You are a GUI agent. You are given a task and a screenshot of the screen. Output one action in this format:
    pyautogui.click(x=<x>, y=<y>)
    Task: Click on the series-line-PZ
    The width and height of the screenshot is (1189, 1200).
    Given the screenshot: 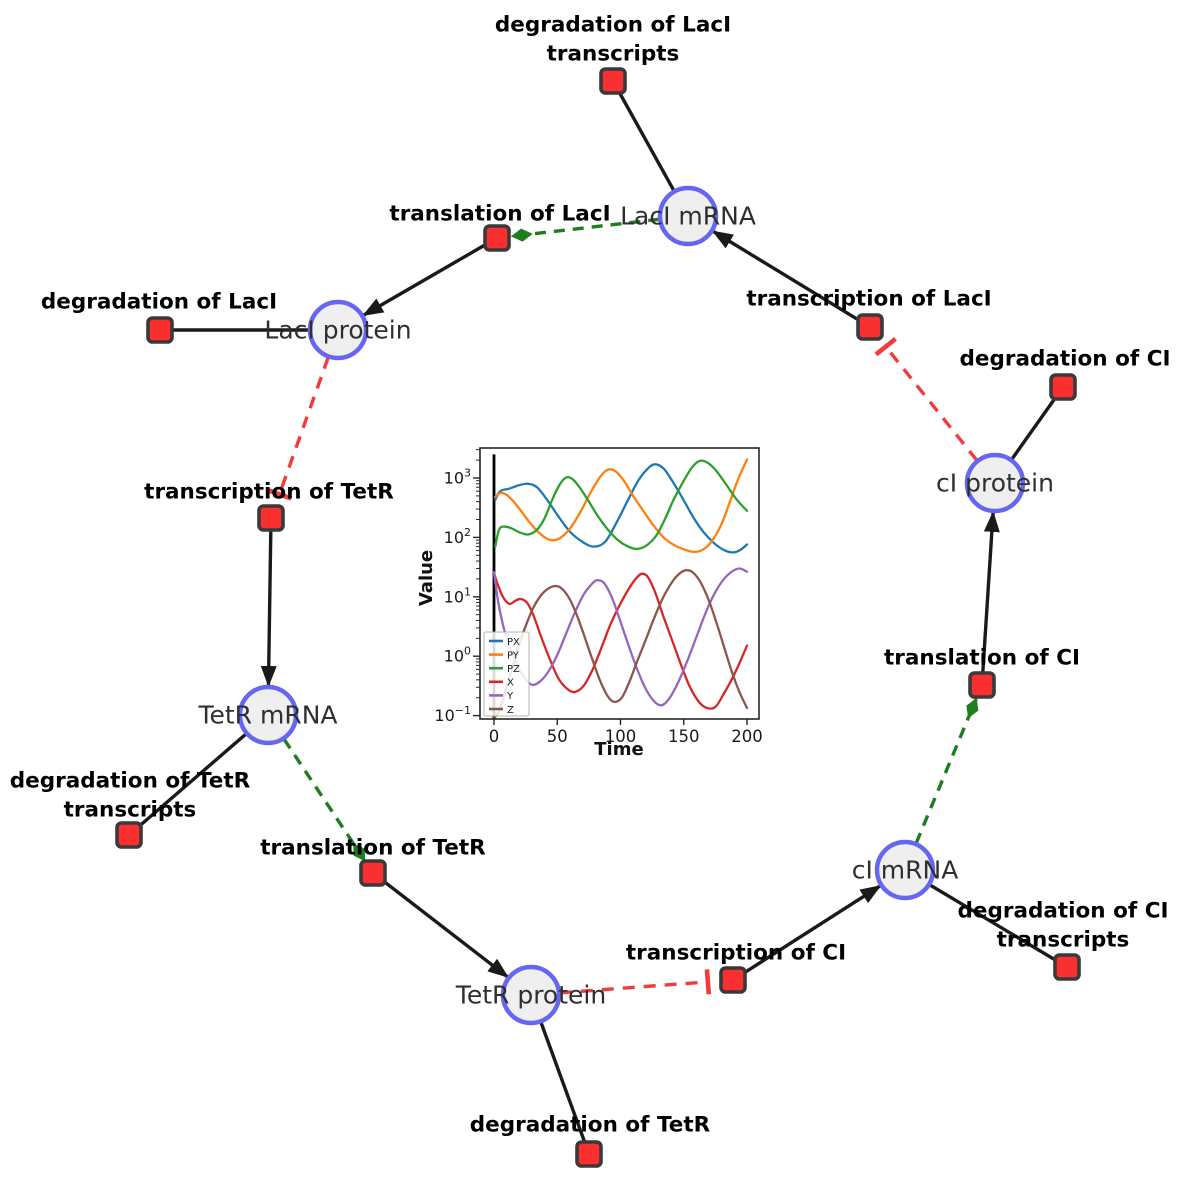 What is the action you would take?
    pyautogui.click(x=621, y=505)
    